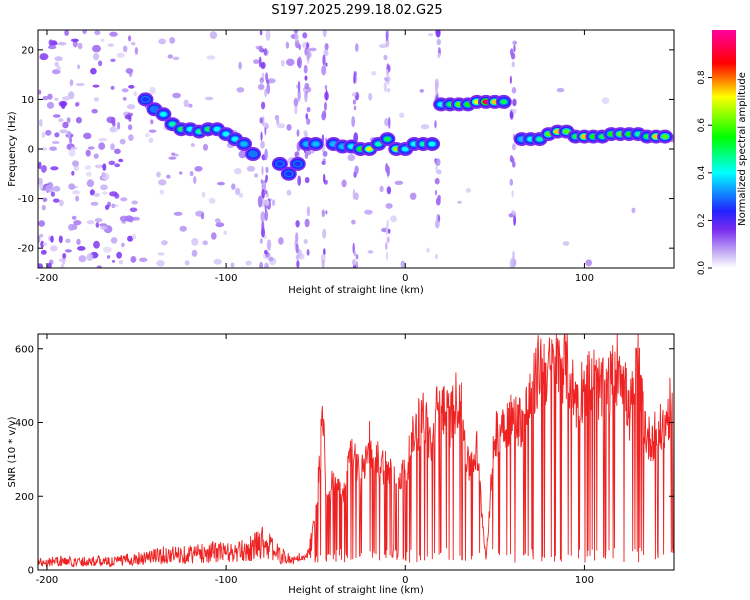 The image size is (750, 600). What do you see at coordinates (24, 497) in the screenshot?
I see `y-tick-label: 200` at bounding box center [24, 497].